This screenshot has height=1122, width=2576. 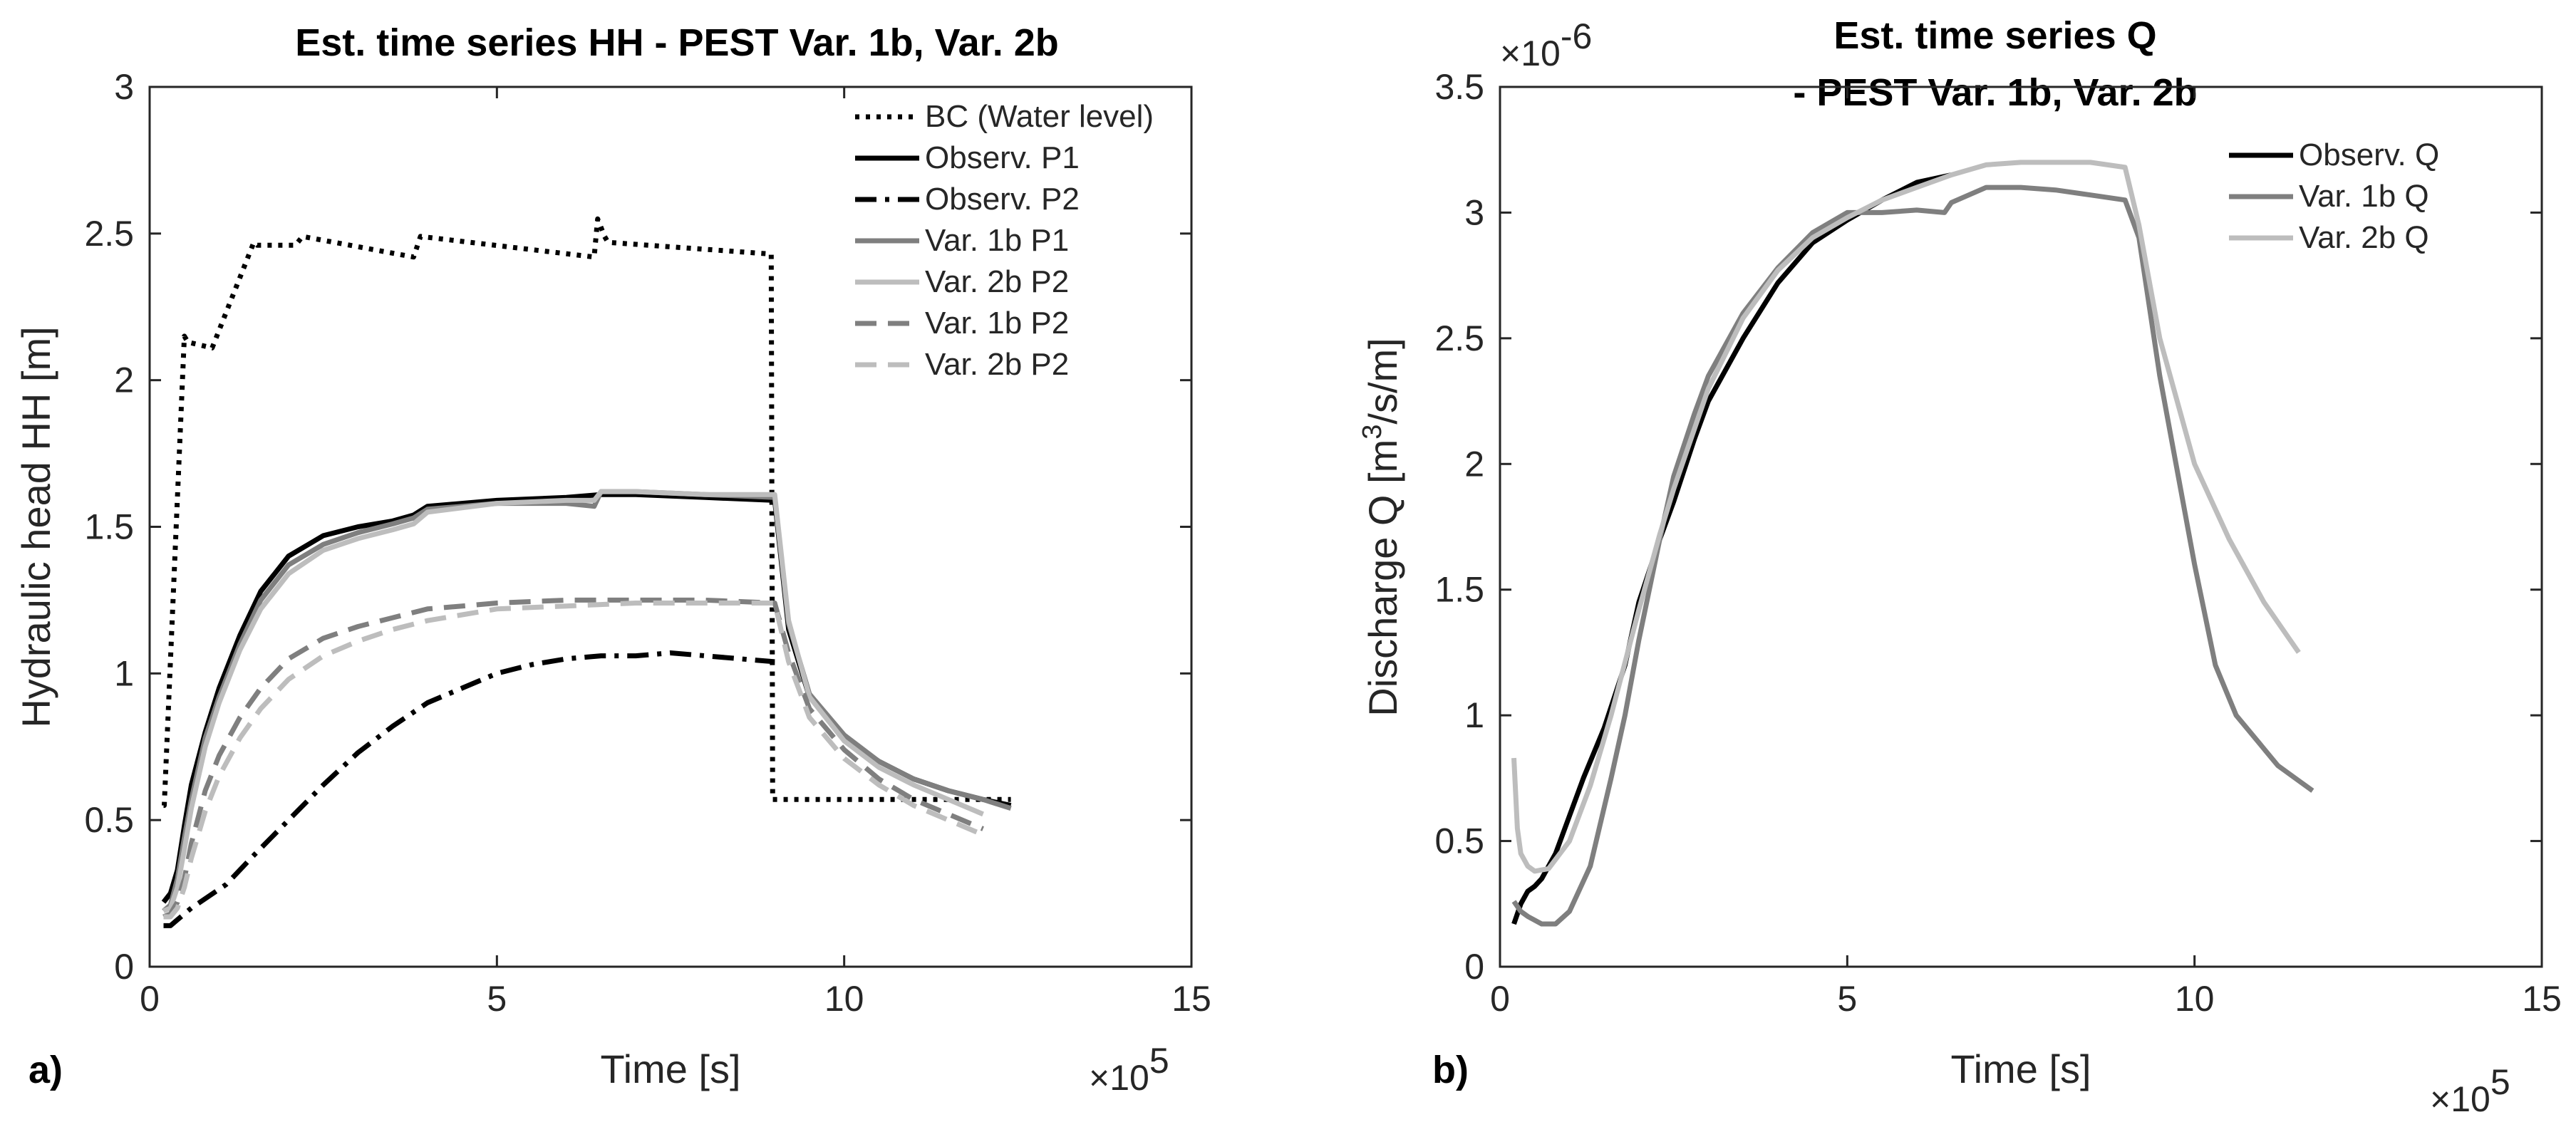 I want to click on chart-b-ytick-label: 1.5, so click(x=1459, y=590).